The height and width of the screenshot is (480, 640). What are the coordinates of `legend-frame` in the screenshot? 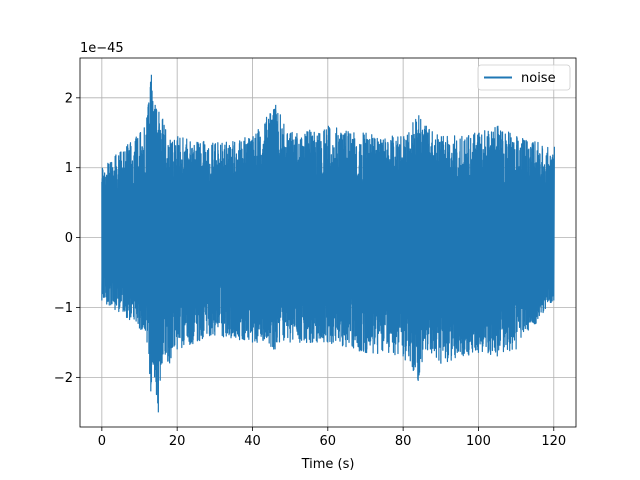 It's located at (524, 77).